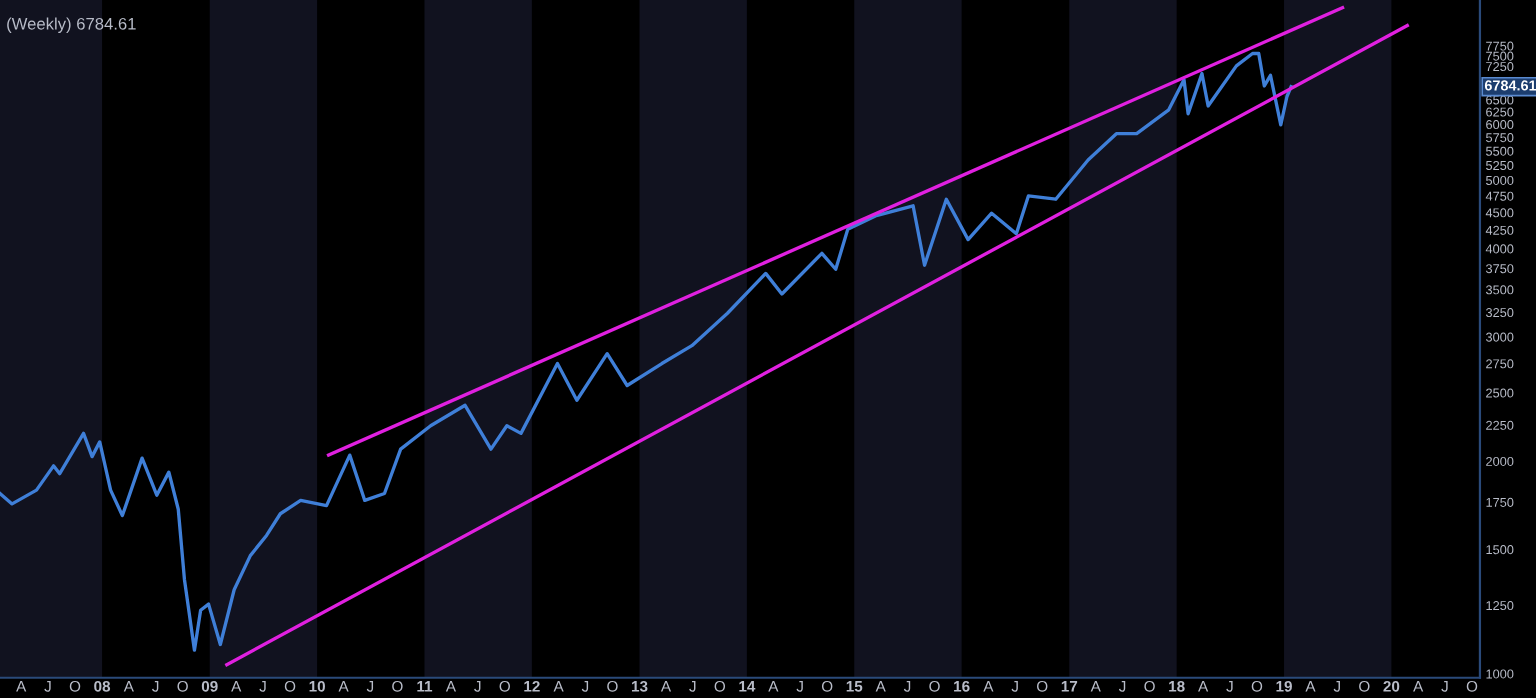 This screenshot has width=1536, height=698. What do you see at coordinates (71, 25) in the screenshot?
I see `text: (Weekly) 6784.61` at bounding box center [71, 25].